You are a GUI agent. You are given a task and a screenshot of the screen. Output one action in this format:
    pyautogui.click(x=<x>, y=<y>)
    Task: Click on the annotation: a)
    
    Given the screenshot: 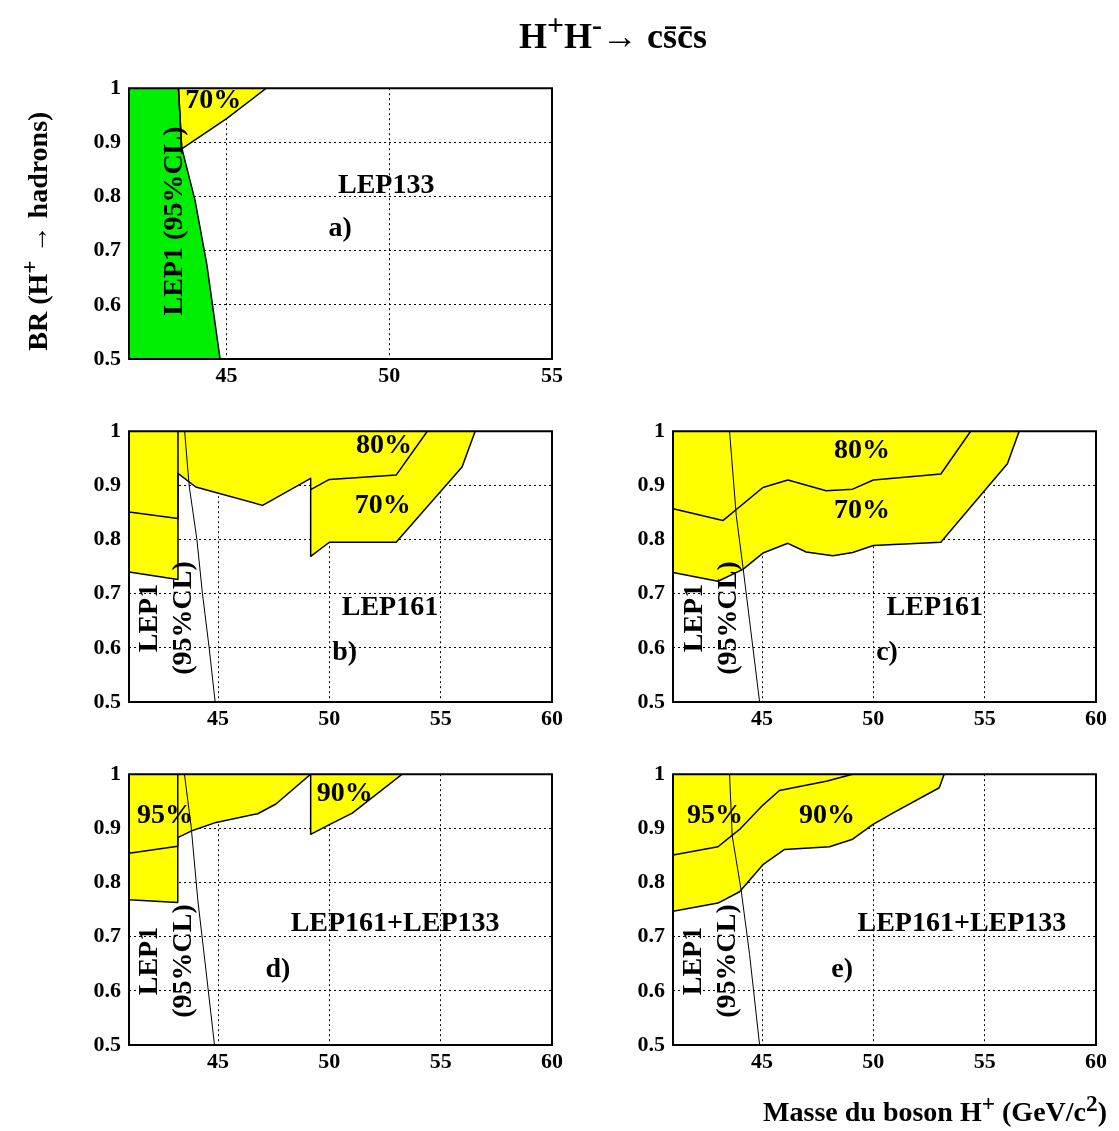 What is the action you would take?
    pyautogui.click(x=340, y=227)
    